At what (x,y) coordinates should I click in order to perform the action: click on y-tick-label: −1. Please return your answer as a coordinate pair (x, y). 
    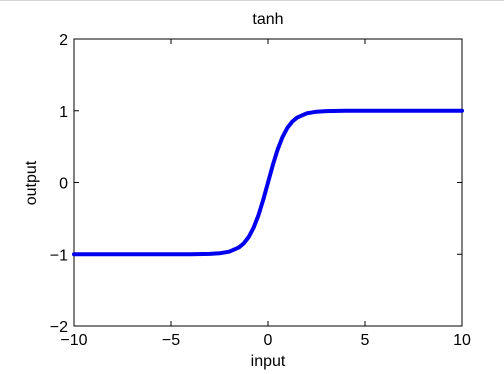
    Looking at the image, I should click on (59, 255).